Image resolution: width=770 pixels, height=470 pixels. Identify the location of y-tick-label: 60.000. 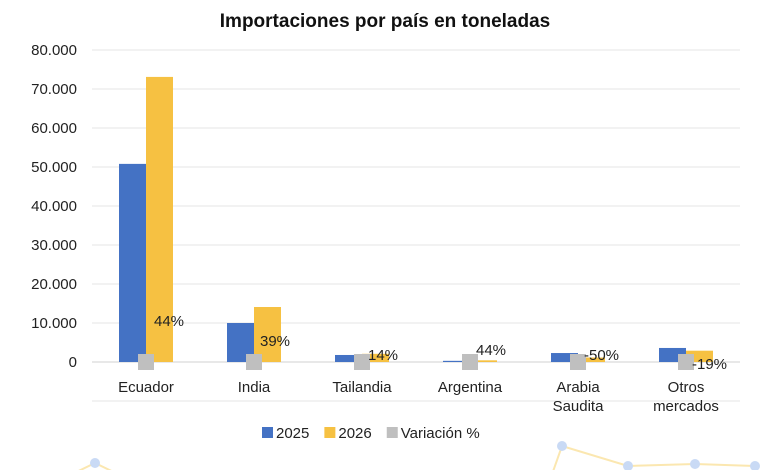
(54, 128).